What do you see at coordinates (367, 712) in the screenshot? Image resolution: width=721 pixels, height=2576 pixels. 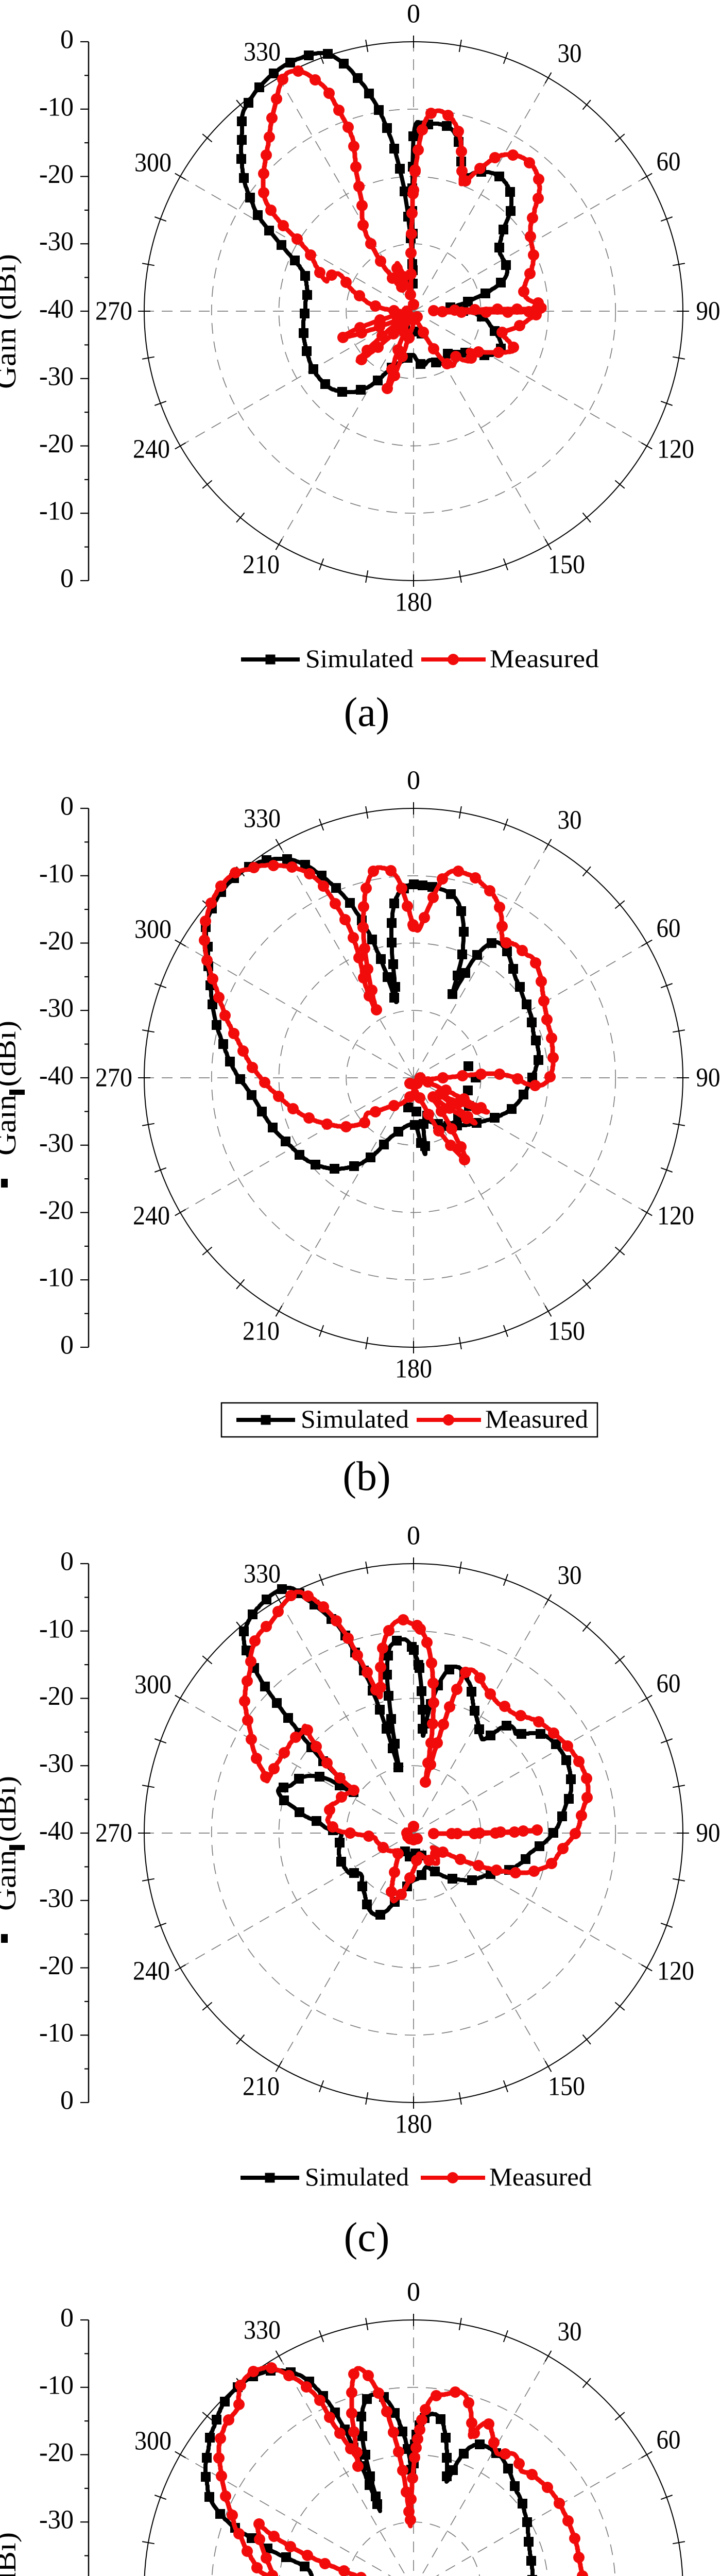 I see `svg-text: (a)` at bounding box center [367, 712].